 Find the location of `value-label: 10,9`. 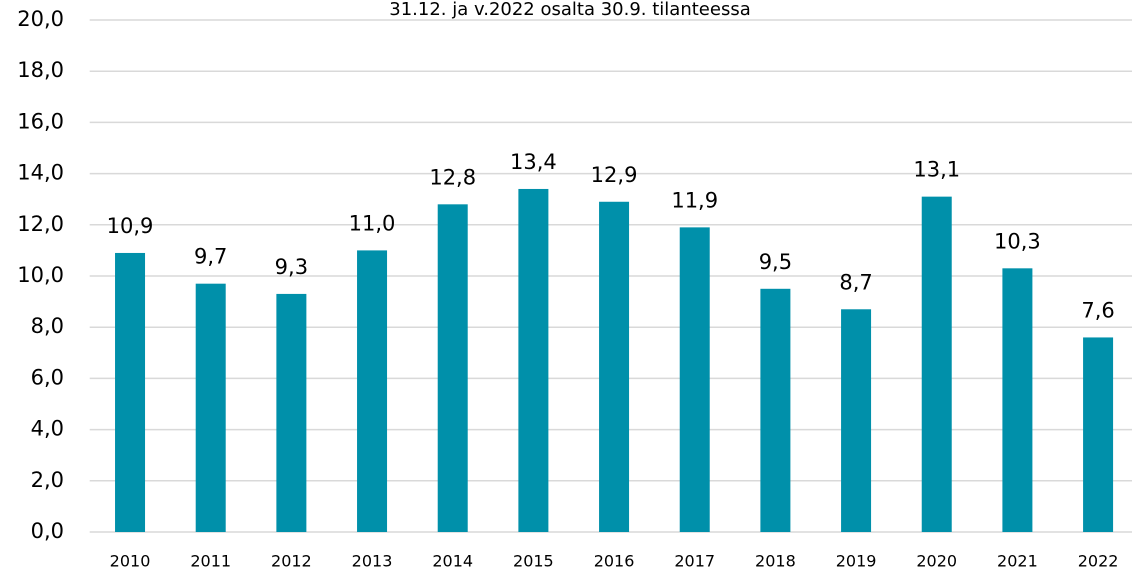

value-label: 10,9 is located at coordinates (130, 226).